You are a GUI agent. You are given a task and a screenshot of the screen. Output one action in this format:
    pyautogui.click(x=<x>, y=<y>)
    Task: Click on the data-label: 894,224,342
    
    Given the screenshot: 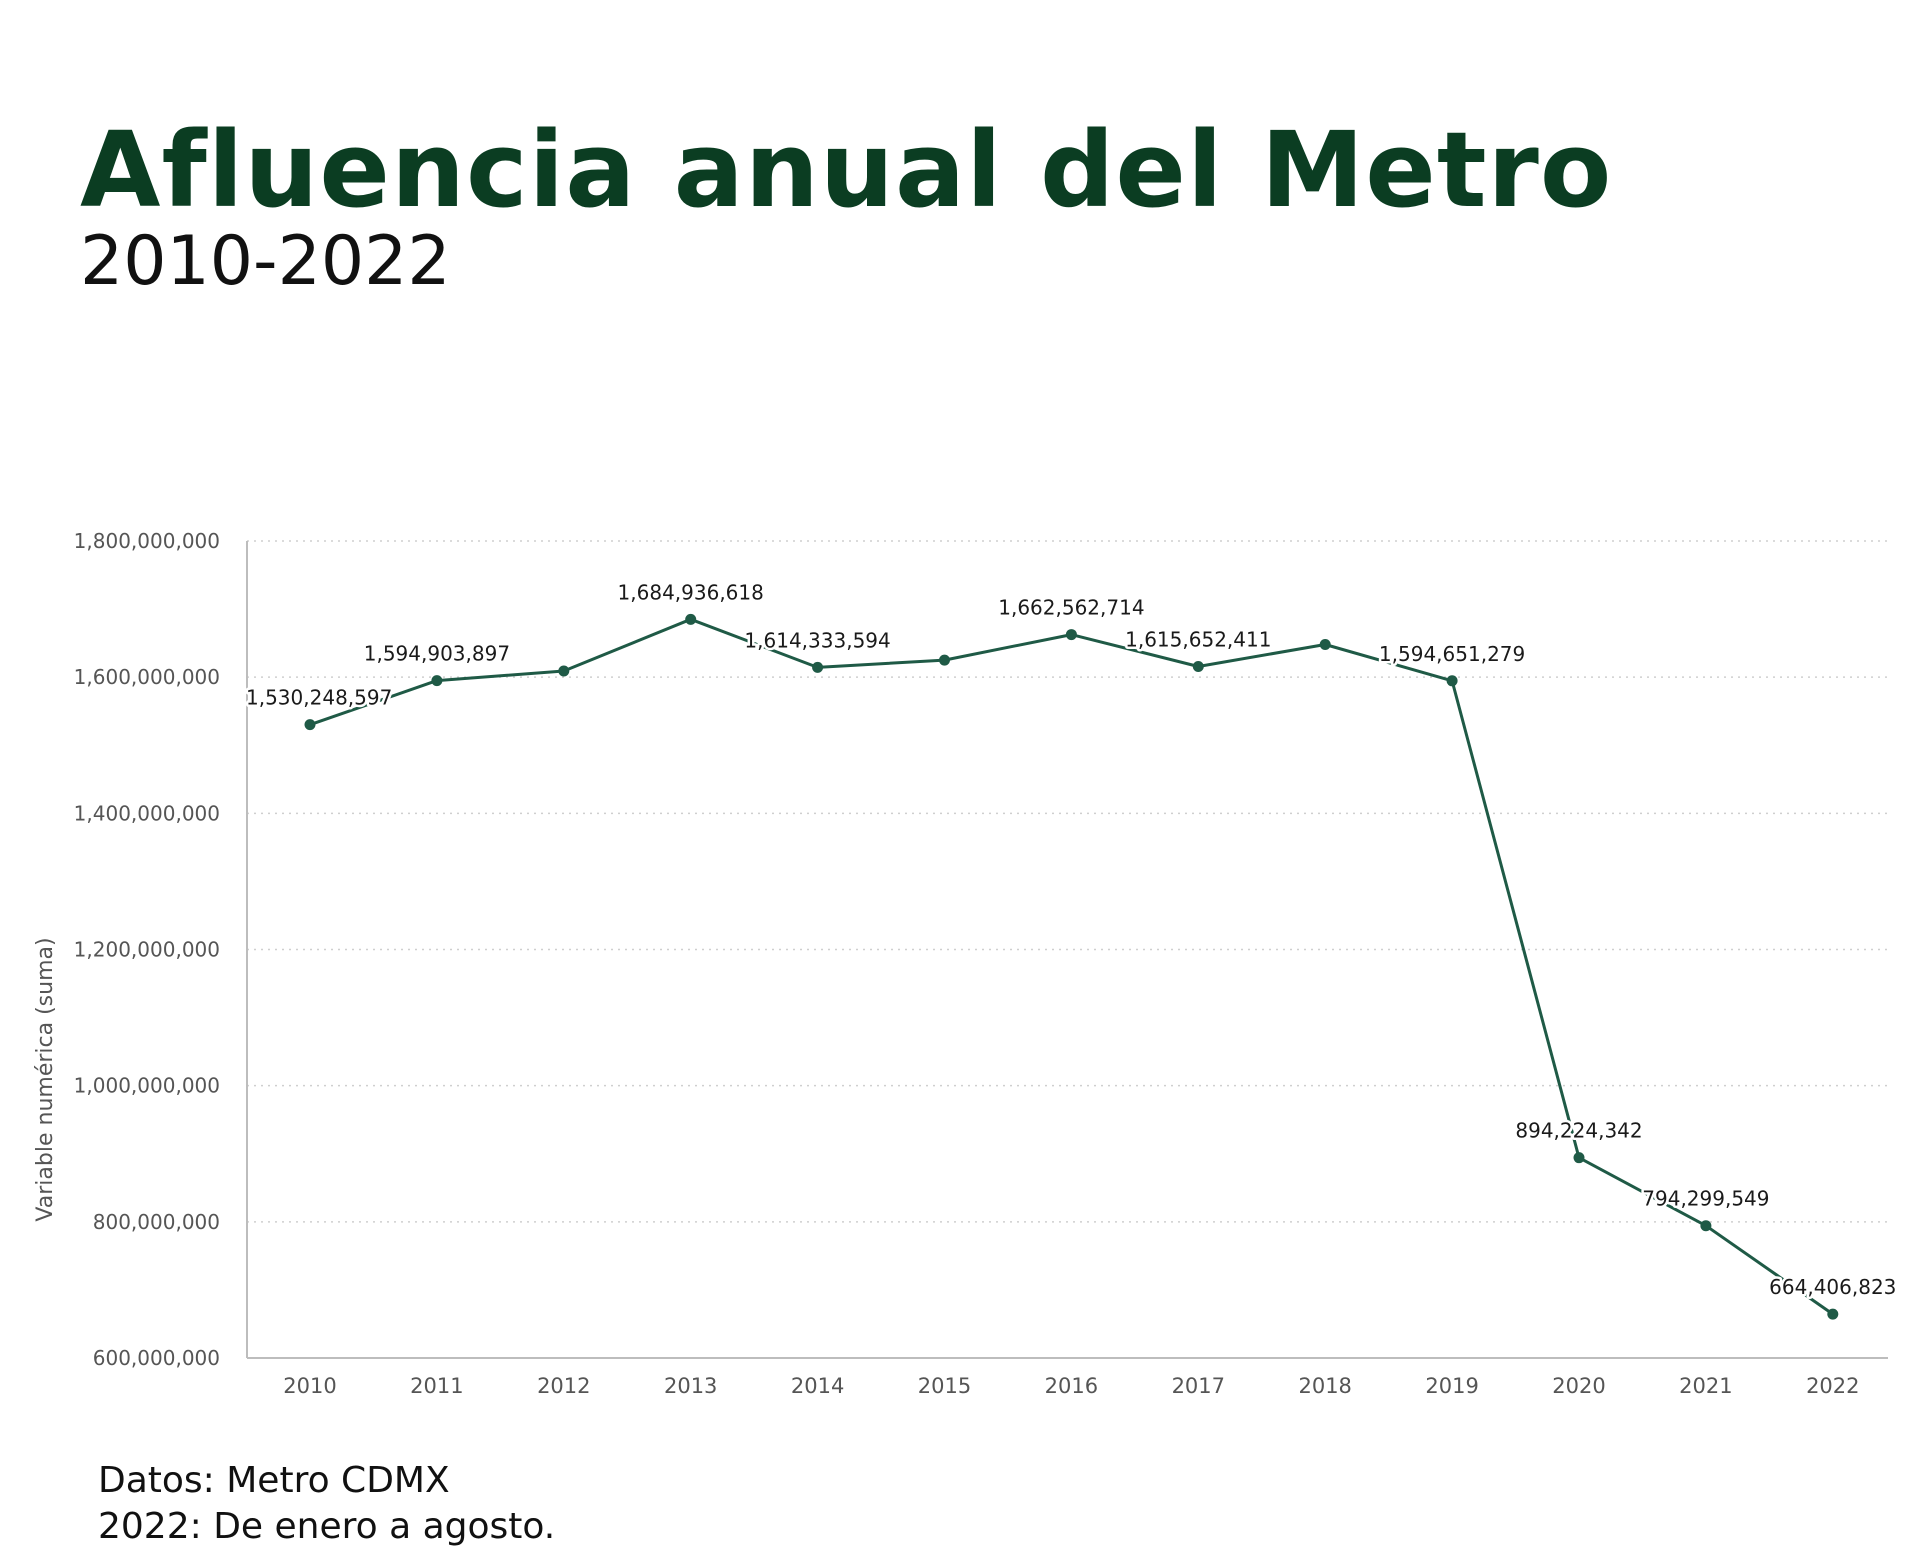 What is the action you would take?
    pyautogui.click(x=1578, y=1131)
    